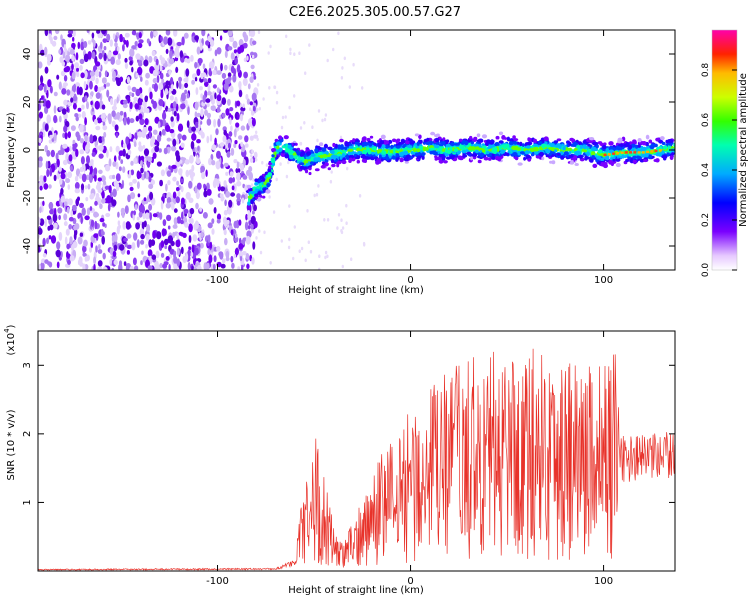 The image size is (750, 600). Describe the element at coordinates (217, 581) in the screenshot. I see `x-tick-label: -100` at that location.